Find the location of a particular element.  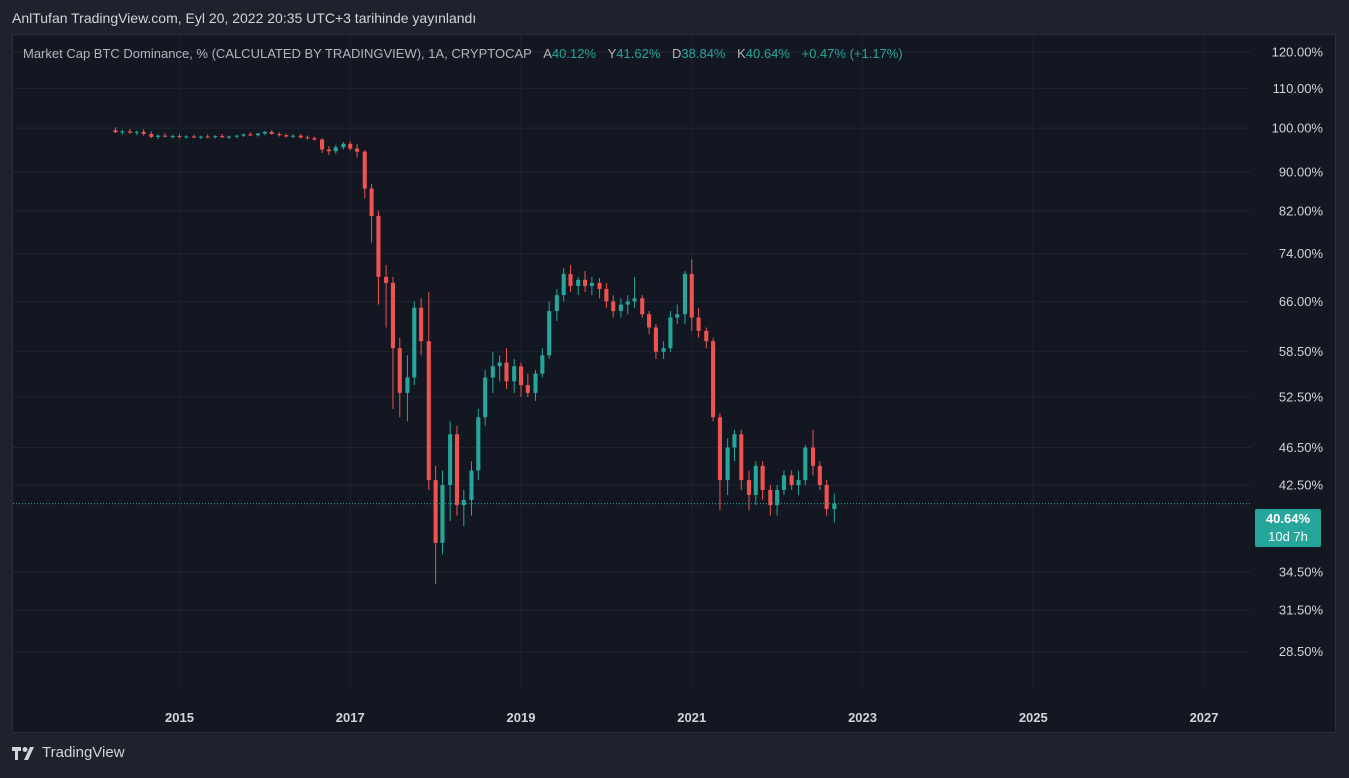

y-tick-label: 42.50% is located at coordinates (1301, 485).